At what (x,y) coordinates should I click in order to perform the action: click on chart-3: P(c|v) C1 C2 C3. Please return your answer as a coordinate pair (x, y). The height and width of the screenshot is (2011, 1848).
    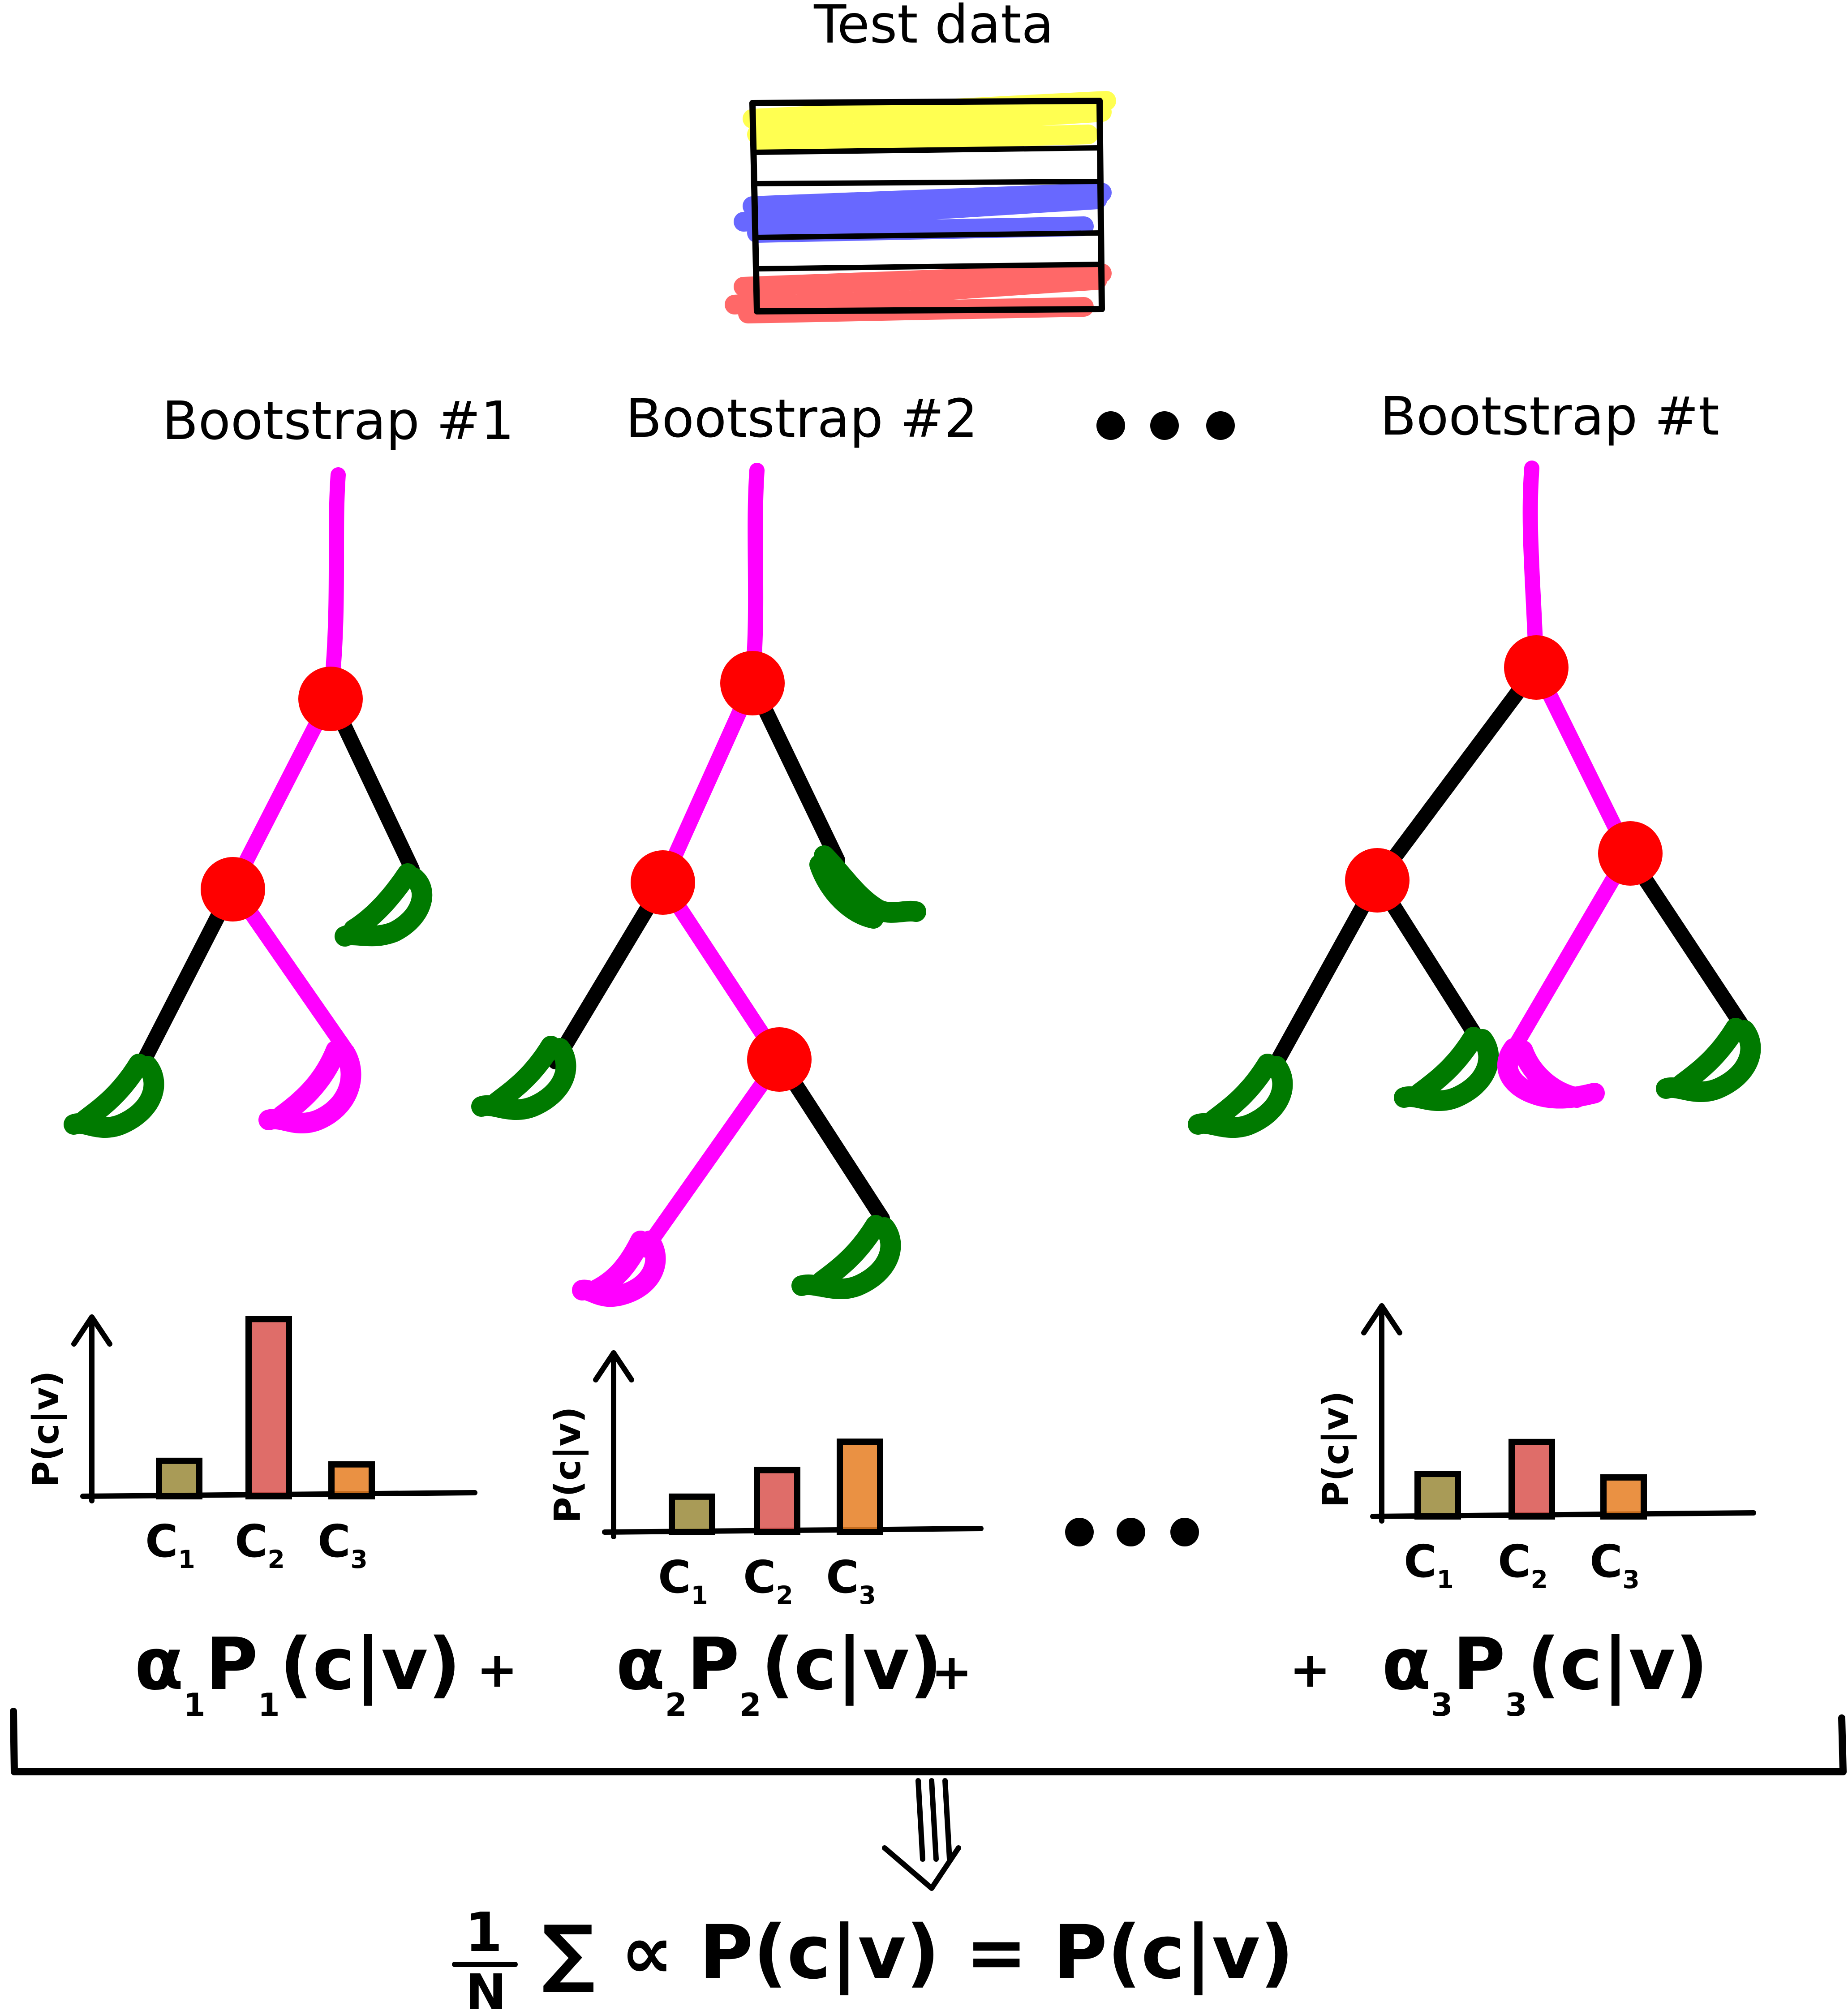
    Looking at the image, I should click on (1535, 1448).